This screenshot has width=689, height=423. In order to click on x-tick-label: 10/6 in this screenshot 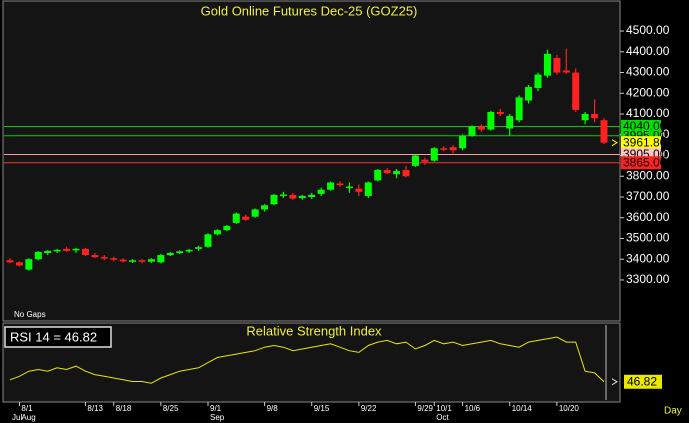, I will do `click(473, 408)`.